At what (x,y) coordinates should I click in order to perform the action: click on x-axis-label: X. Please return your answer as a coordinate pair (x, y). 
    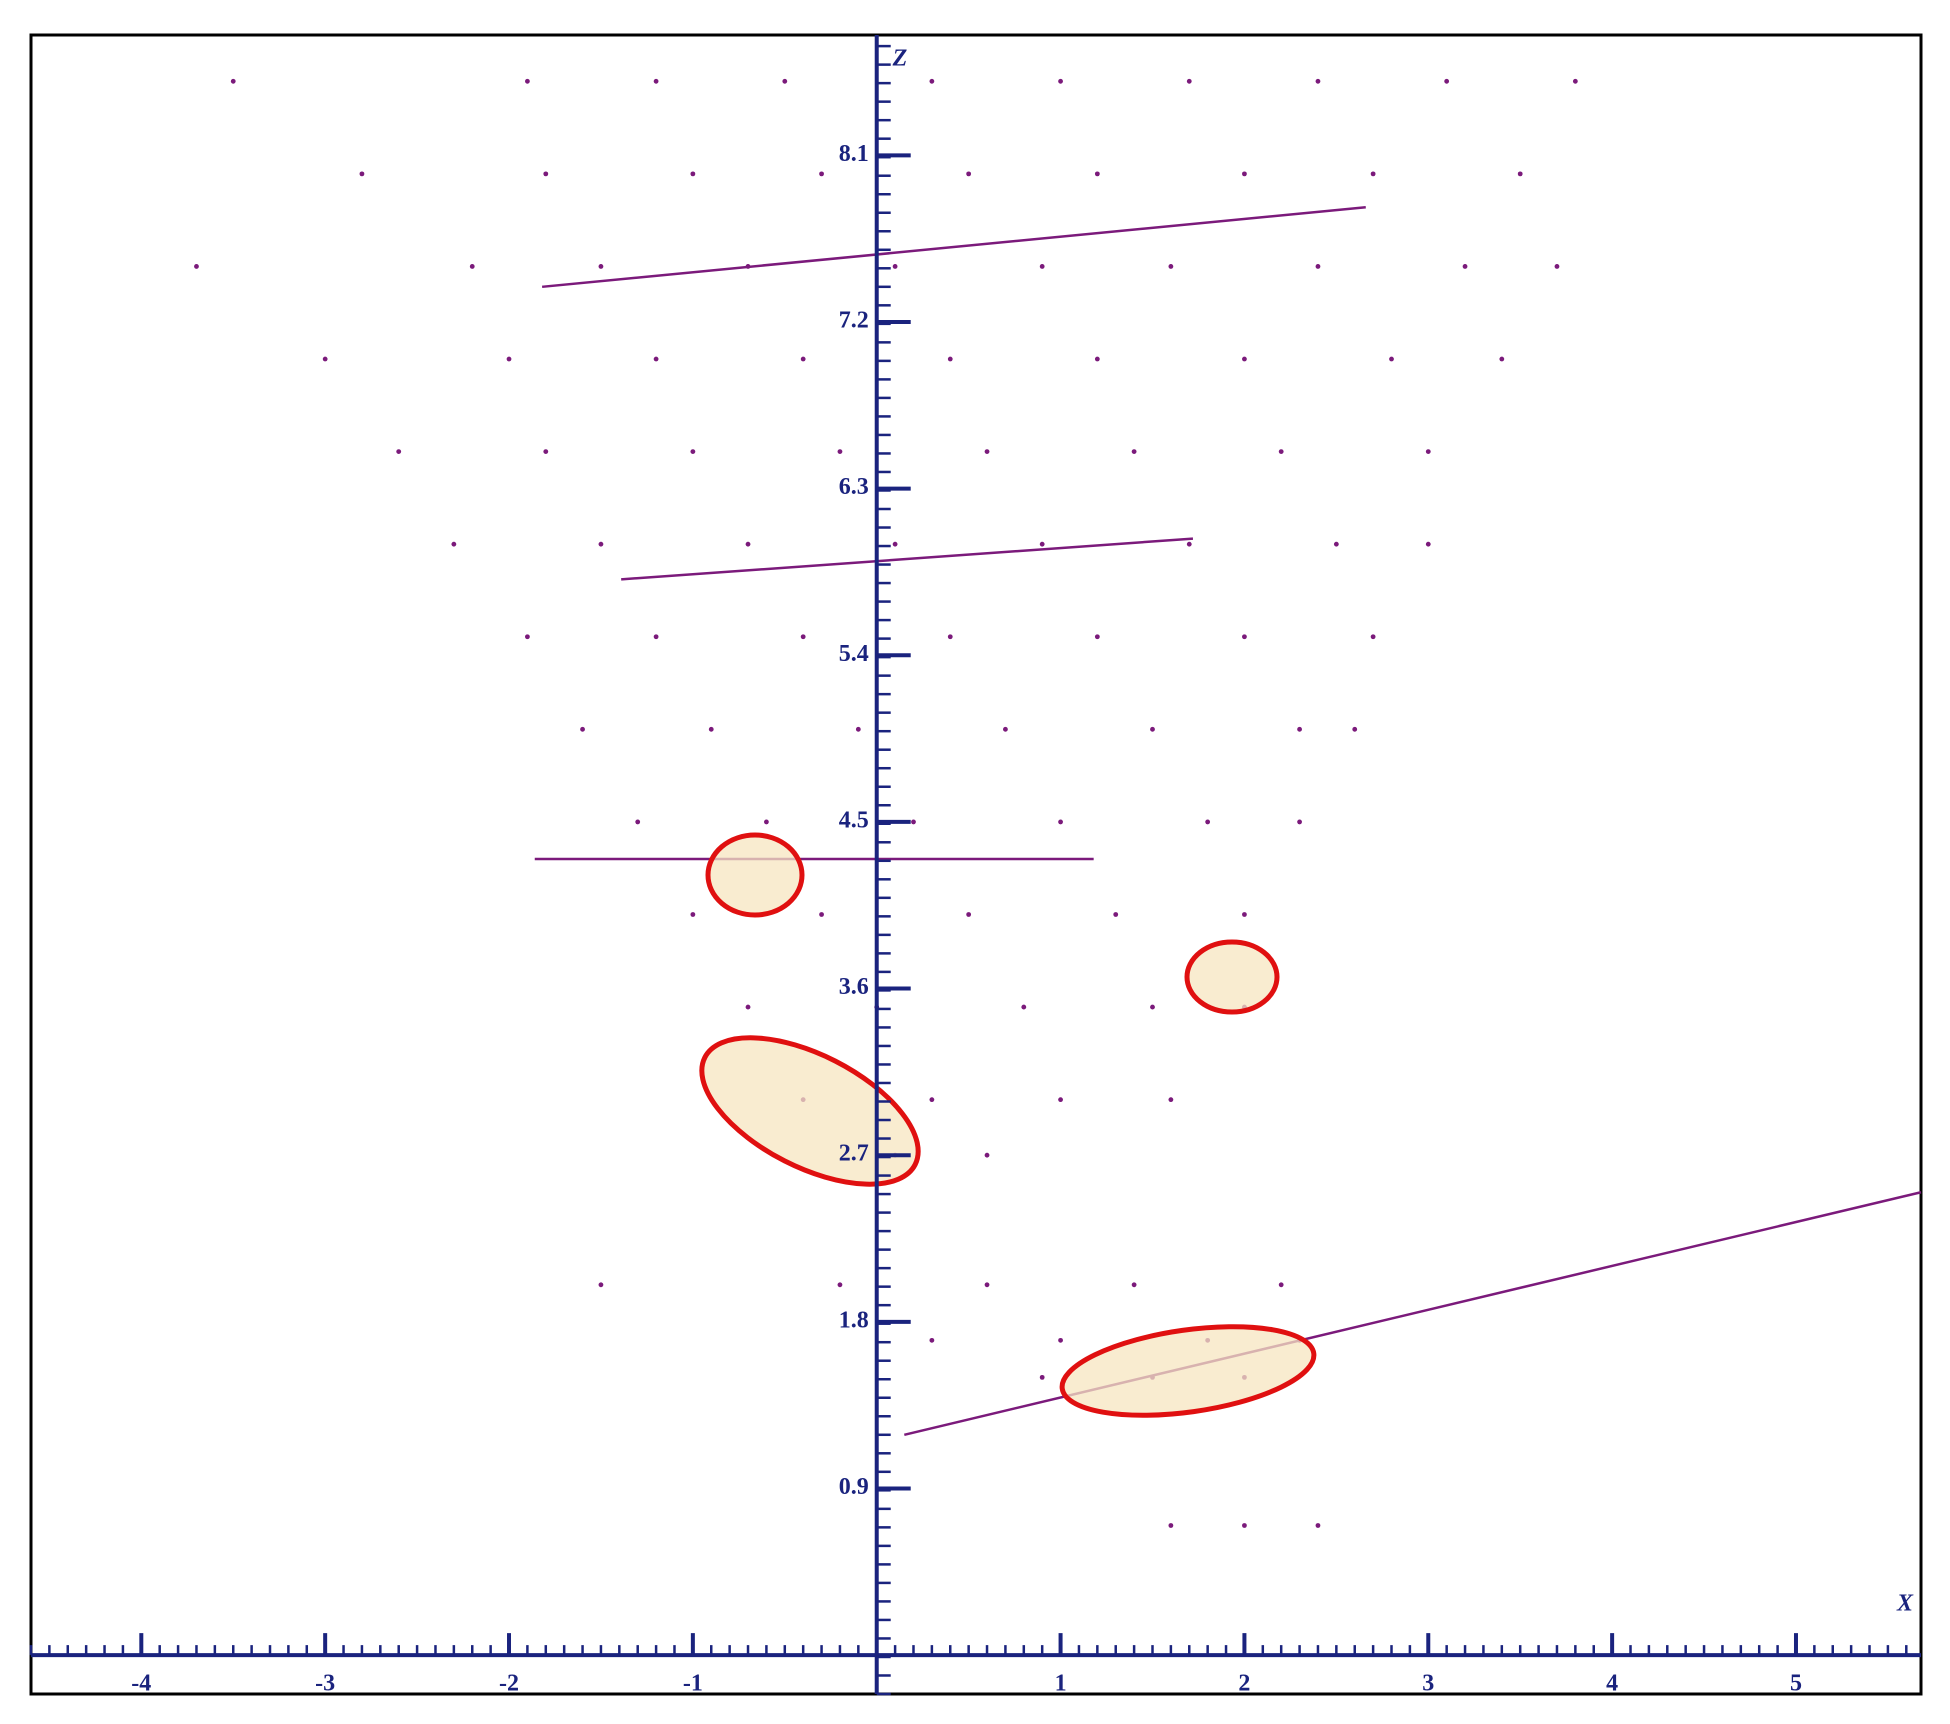
    Looking at the image, I should click on (1905, 1604).